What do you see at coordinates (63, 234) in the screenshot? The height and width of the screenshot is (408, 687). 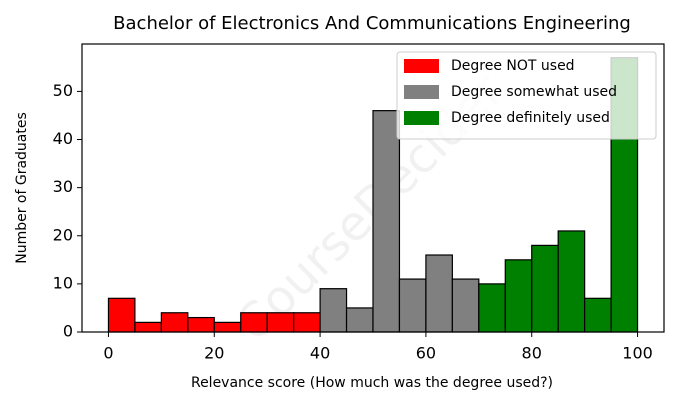 I see `y-tick-label: 20` at bounding box center [63, 234].